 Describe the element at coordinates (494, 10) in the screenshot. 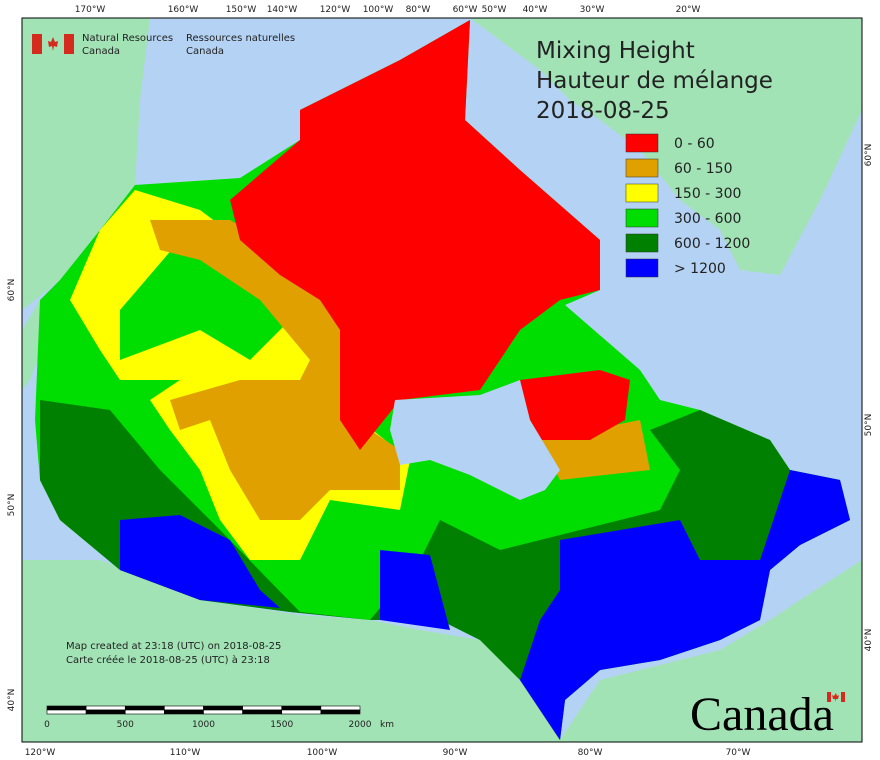

I see `longitude-label: 50°W` at that location.